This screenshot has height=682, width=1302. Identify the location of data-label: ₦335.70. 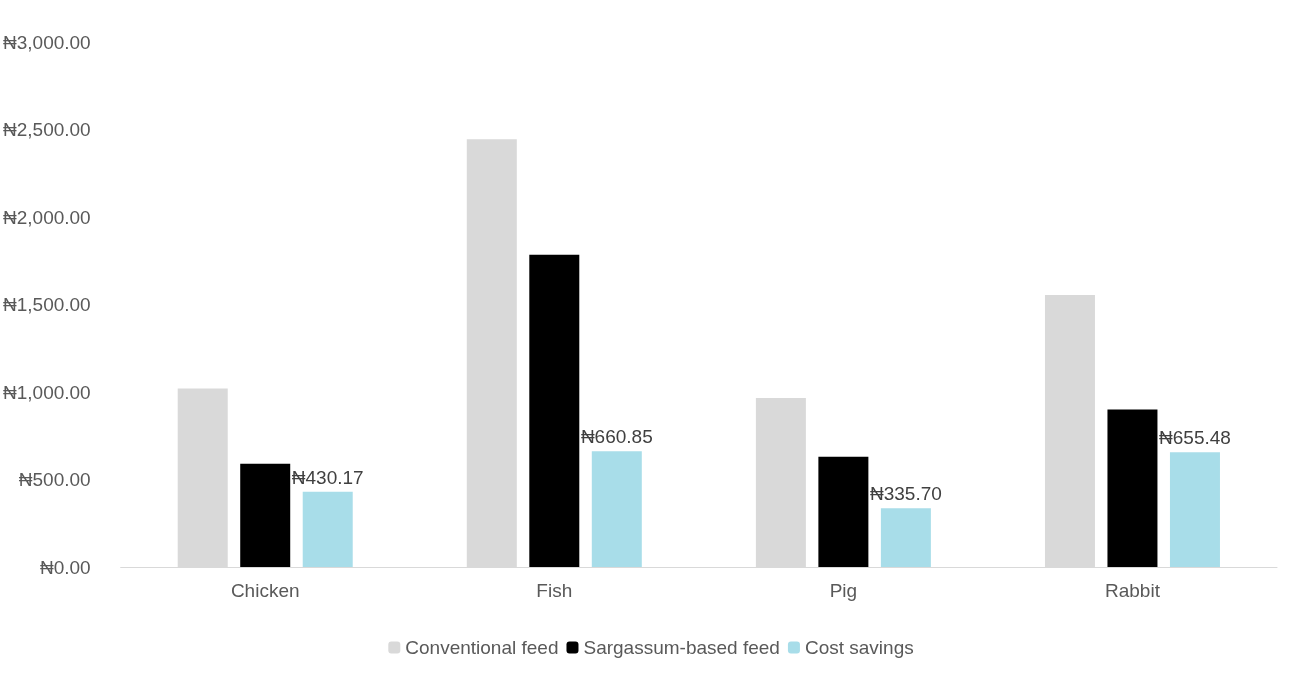
(905, 494).